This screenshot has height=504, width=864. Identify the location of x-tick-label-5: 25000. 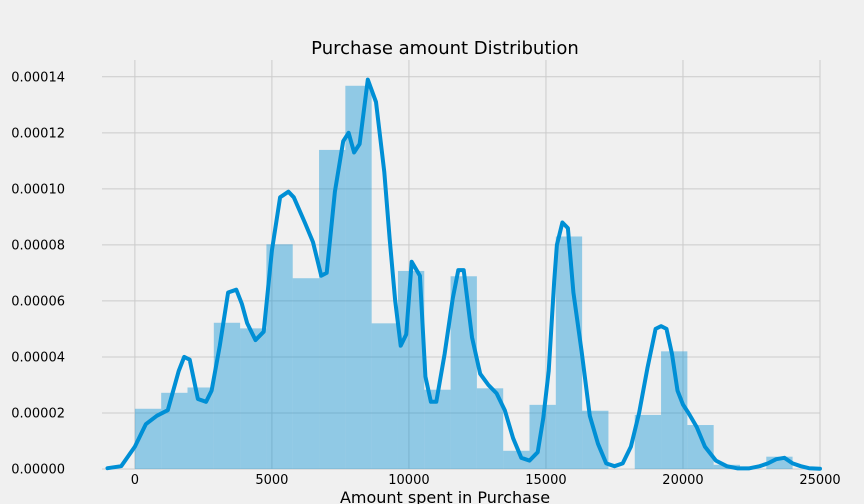
(819, 480).